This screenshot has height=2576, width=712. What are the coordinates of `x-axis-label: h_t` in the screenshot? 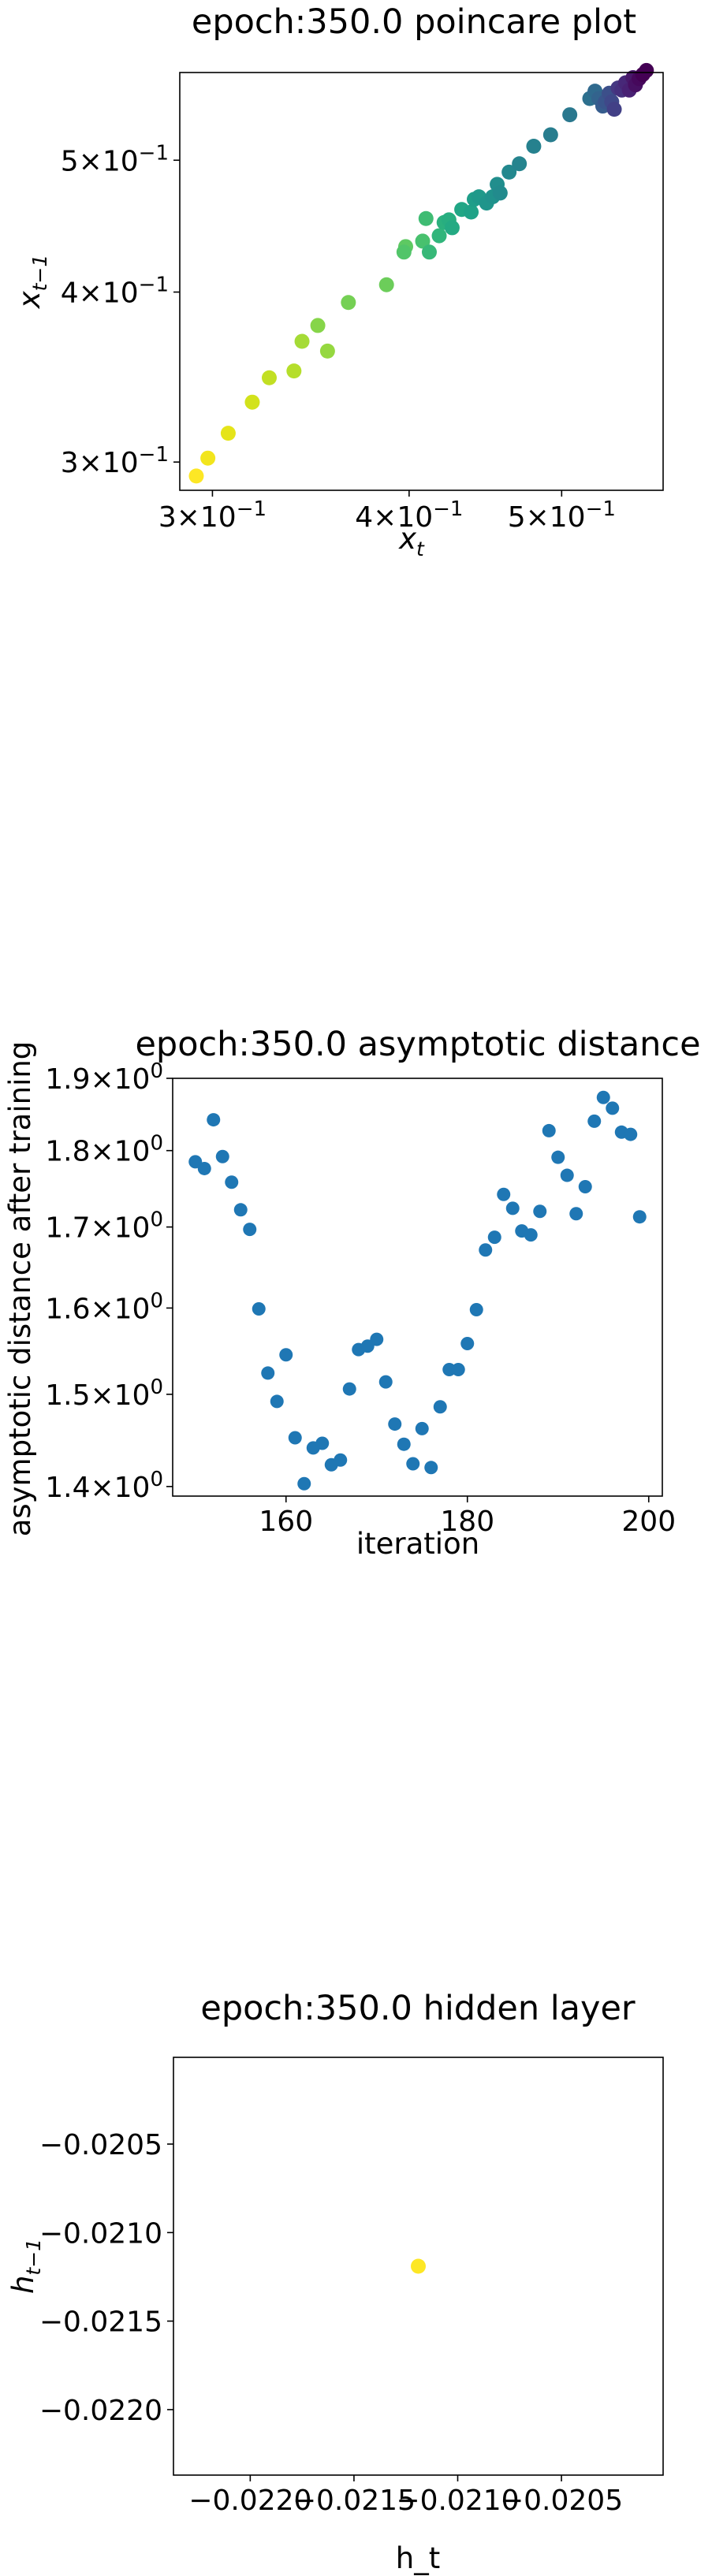 It's located at (418, 2558).